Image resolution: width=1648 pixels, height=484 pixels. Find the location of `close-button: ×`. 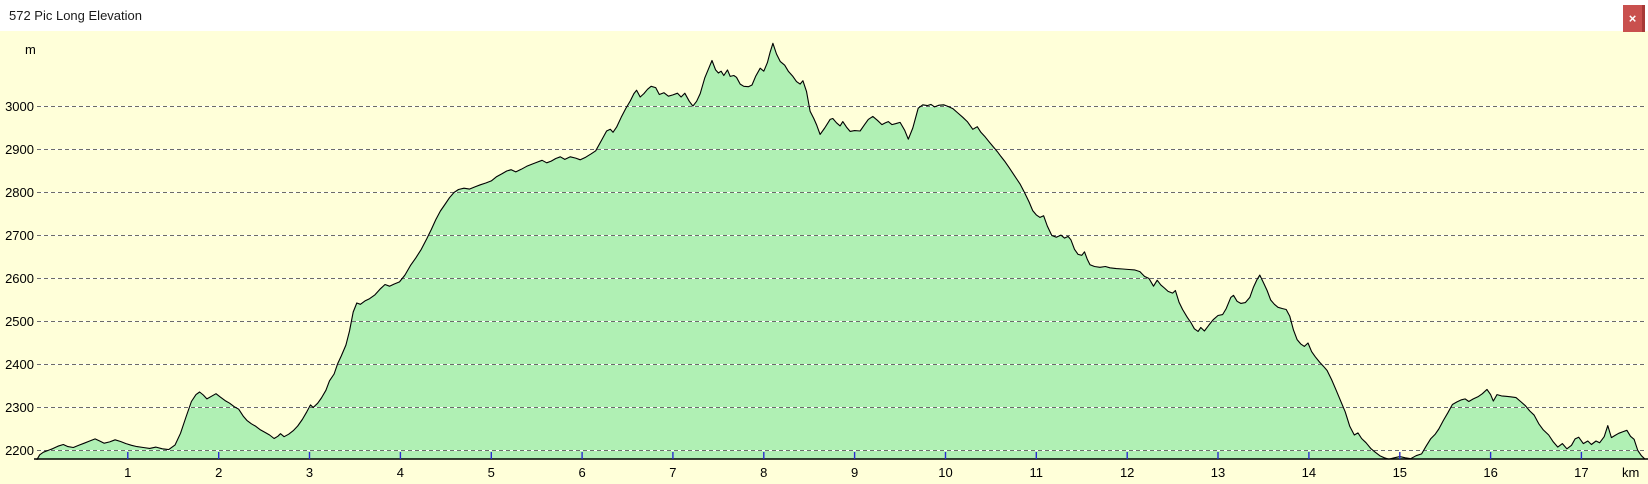

close-button: × is located at coordinates (1634, 18).